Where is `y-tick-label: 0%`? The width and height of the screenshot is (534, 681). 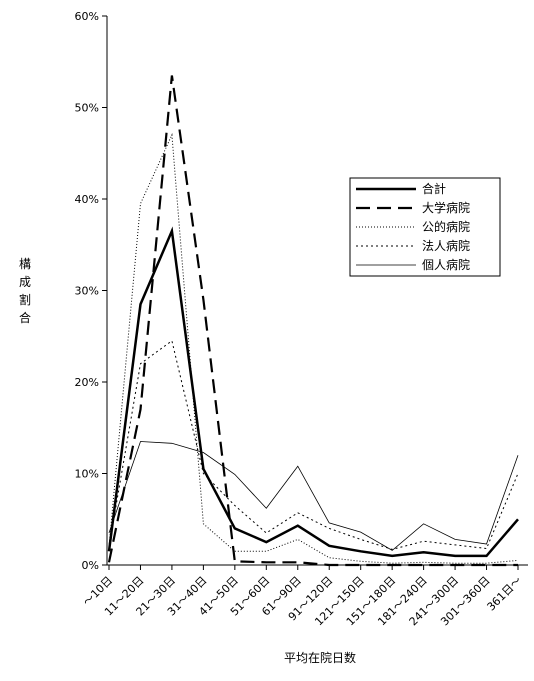 y-tick-label: 0% is located at coordinates (90, 565).